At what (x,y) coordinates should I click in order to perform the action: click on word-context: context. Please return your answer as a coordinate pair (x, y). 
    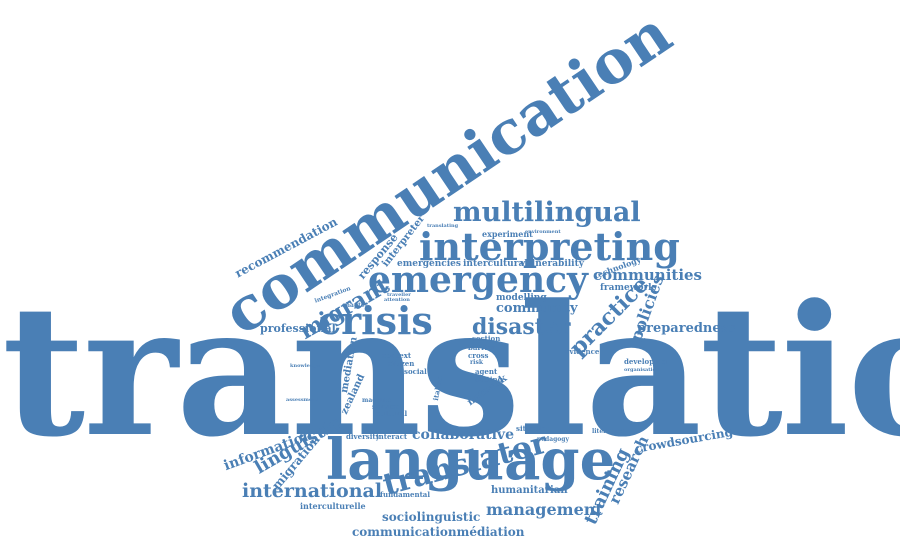
    Looking at the image, I should click on (397, 355).